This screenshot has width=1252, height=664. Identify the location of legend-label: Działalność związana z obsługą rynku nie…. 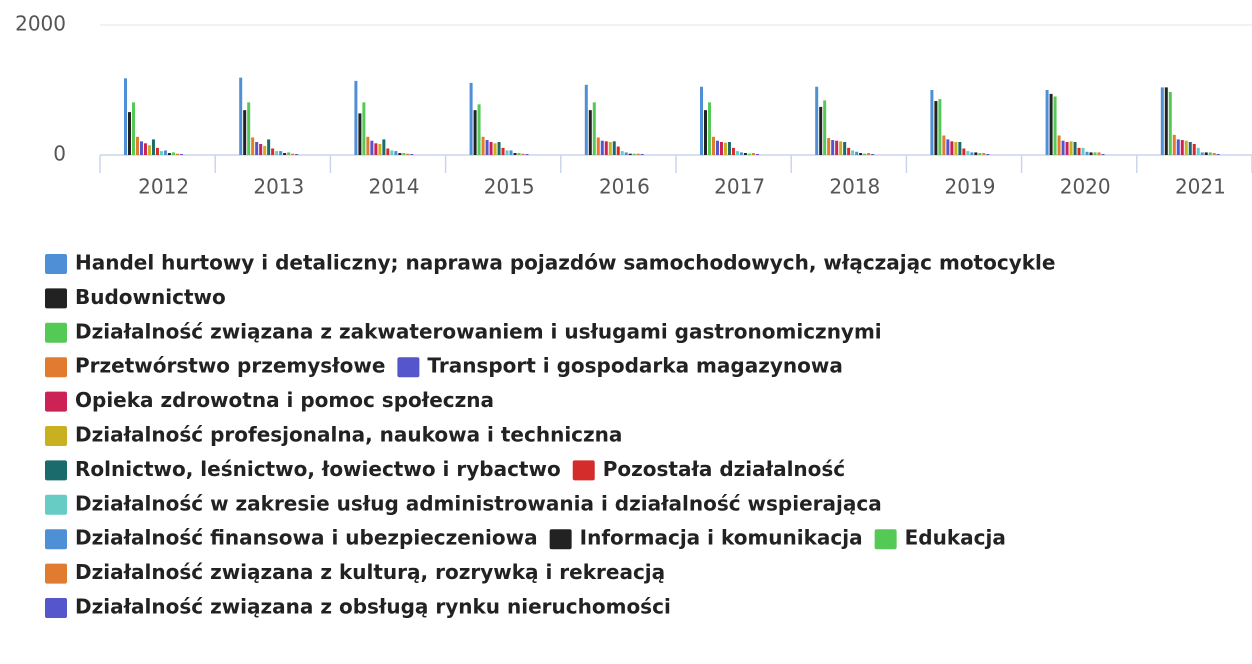
(373, 607).